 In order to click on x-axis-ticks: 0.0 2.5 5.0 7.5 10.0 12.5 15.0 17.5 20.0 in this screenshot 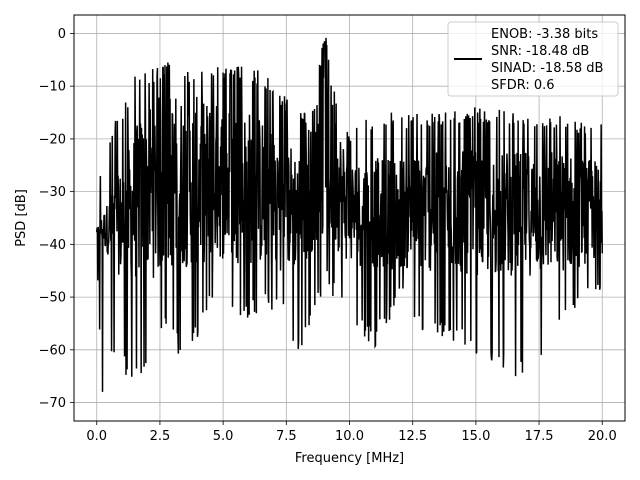, I will do `click(351, 432)`.